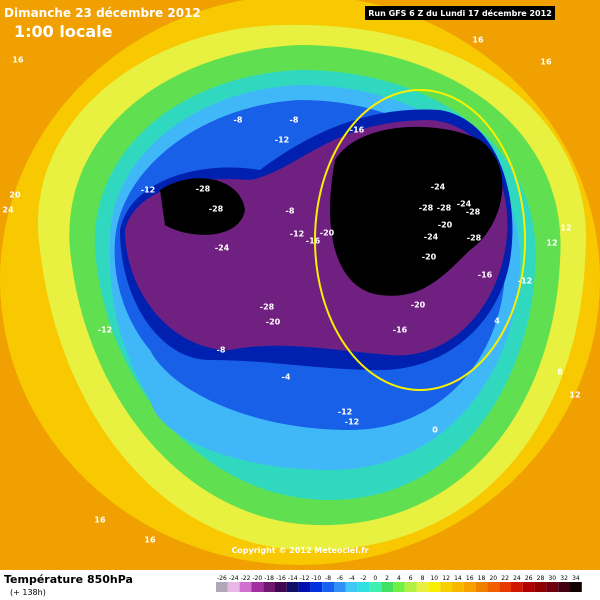 The height and width of the screenshot is (600, 600). I want to click on contour-label: 4, so click(497, 321).